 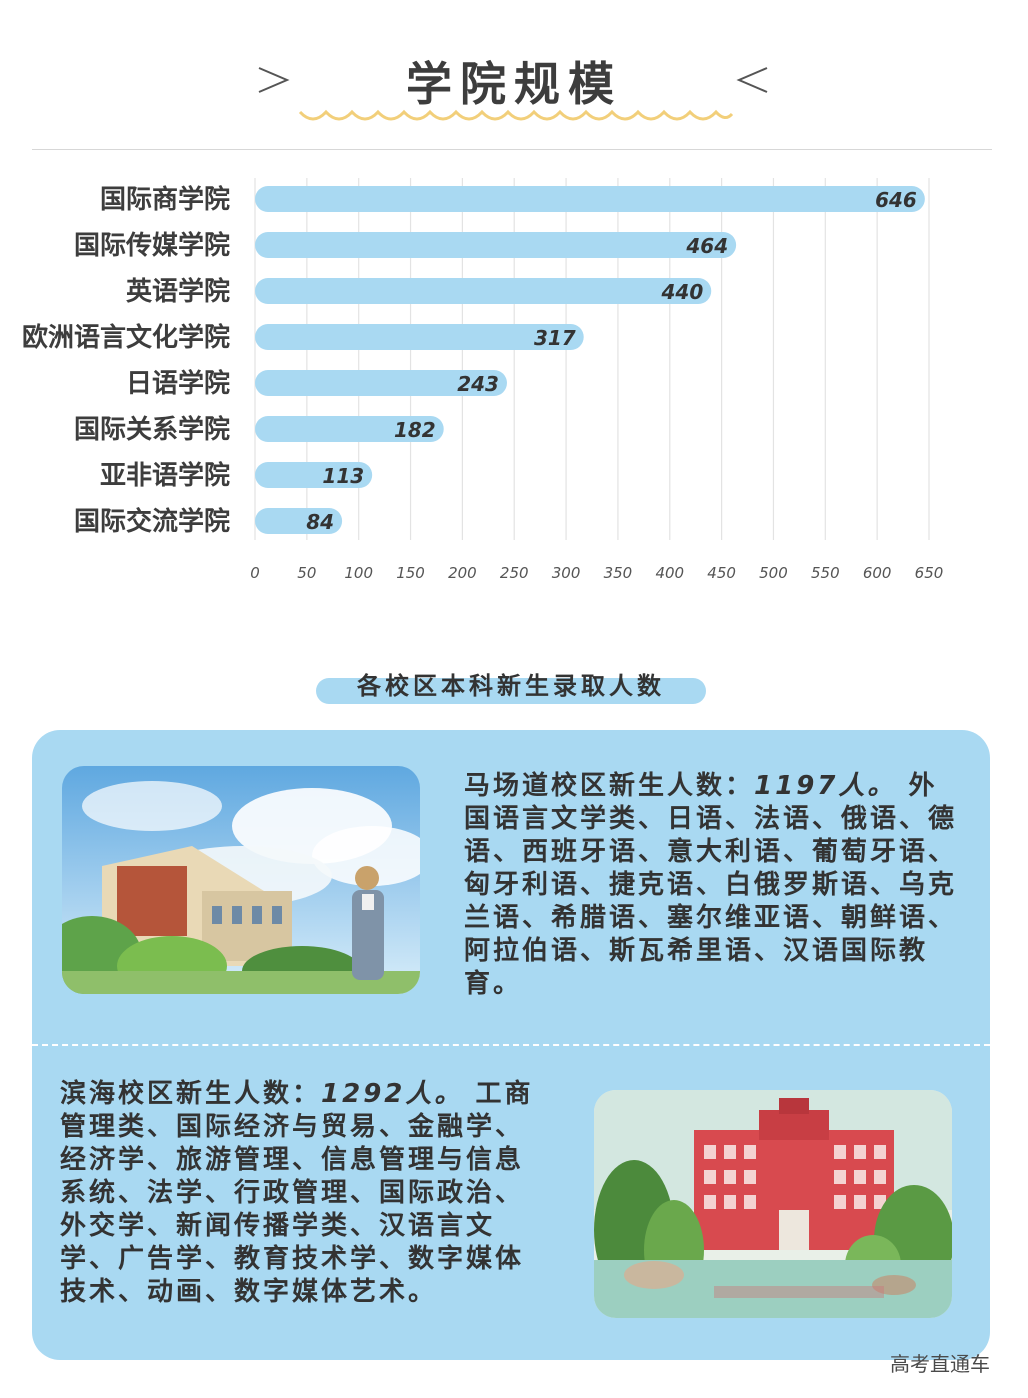 I want to click on tick-label: 50, so click(x=306, y=573).